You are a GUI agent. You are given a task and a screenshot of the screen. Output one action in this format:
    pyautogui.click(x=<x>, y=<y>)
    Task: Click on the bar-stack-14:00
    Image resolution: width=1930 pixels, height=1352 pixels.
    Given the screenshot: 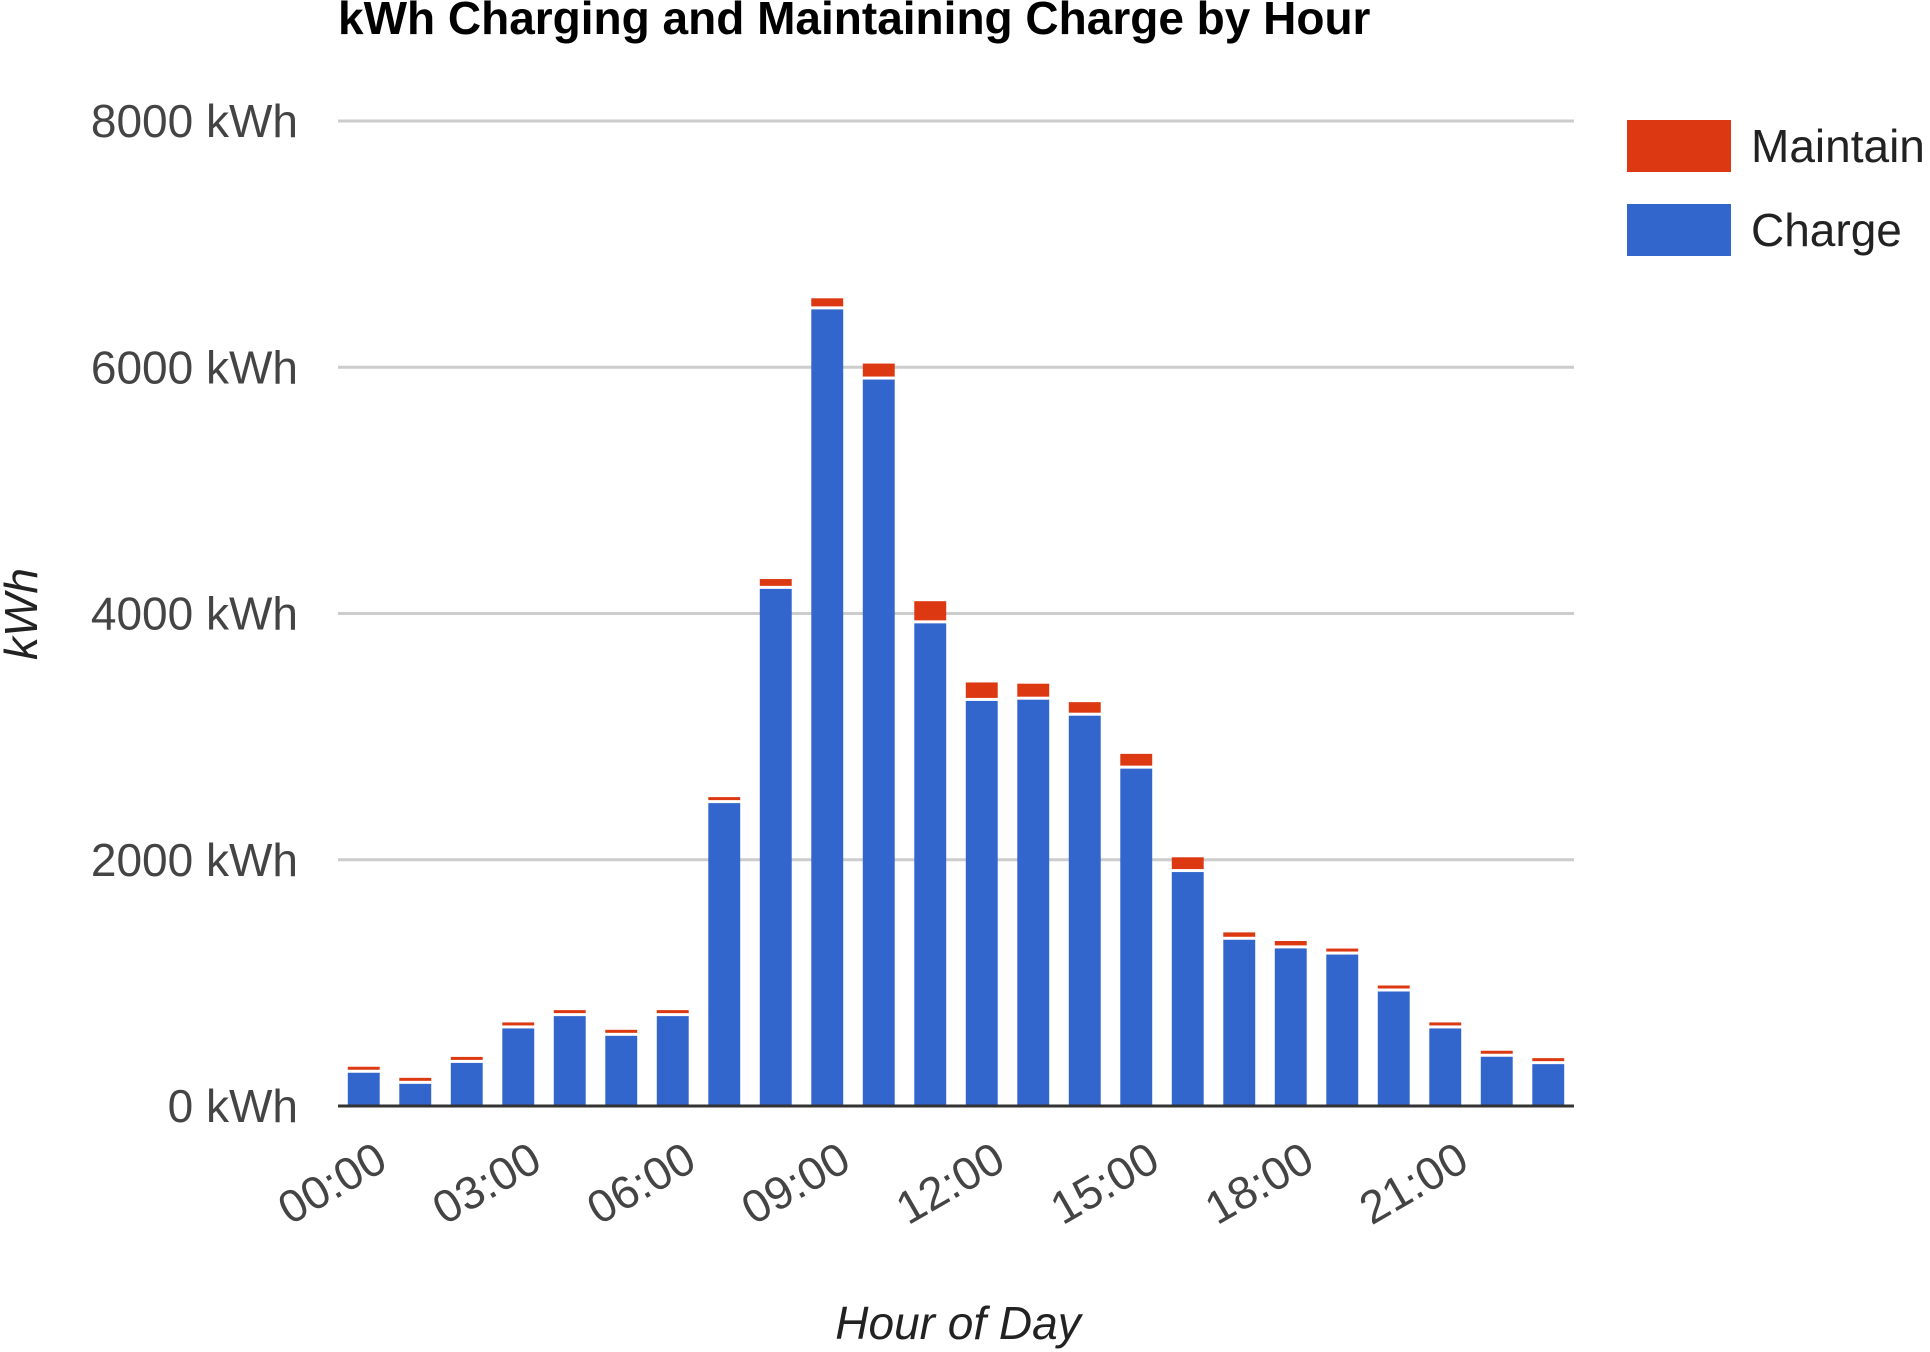 What is the action you would take?
    pyautogui.click(x=1084, y=904)
    